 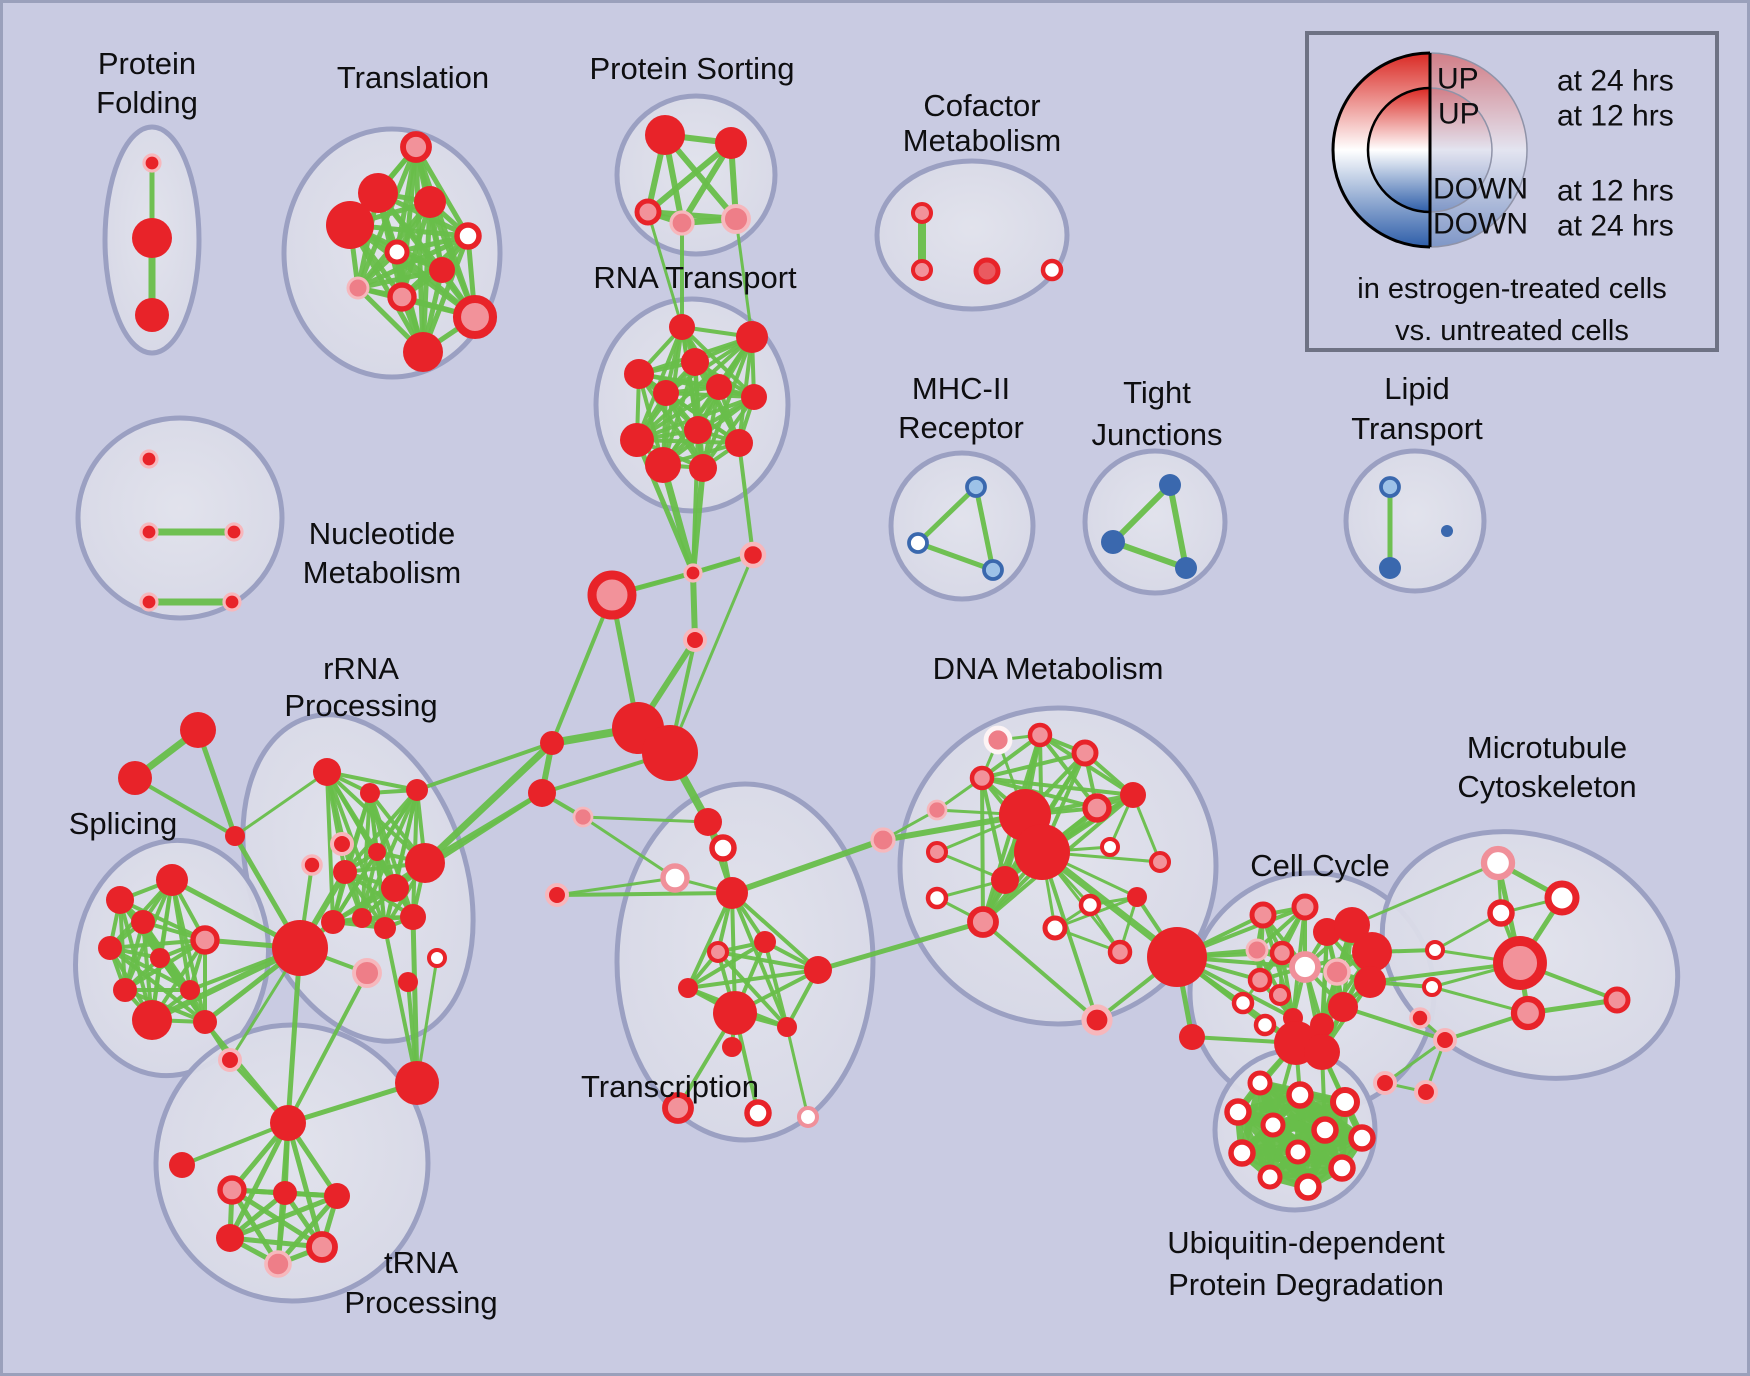 What do you see at coordinates (689, 177) in the screenshot?
I see `edge-s1-s2` at bounding box center [689, 177].